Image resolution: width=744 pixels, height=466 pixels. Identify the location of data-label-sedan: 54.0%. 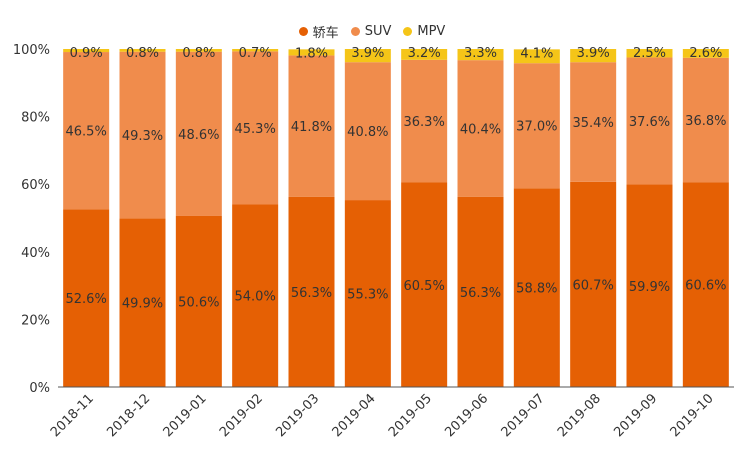
(255, 297).